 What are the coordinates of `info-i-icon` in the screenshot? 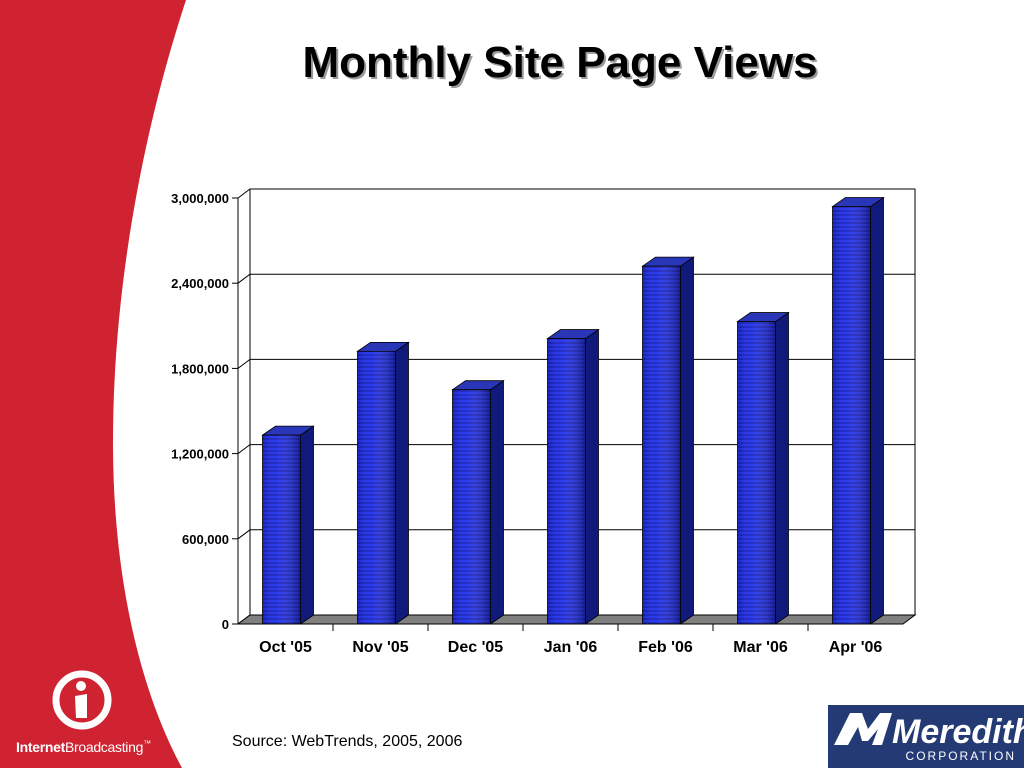 It's located at (82, 700).